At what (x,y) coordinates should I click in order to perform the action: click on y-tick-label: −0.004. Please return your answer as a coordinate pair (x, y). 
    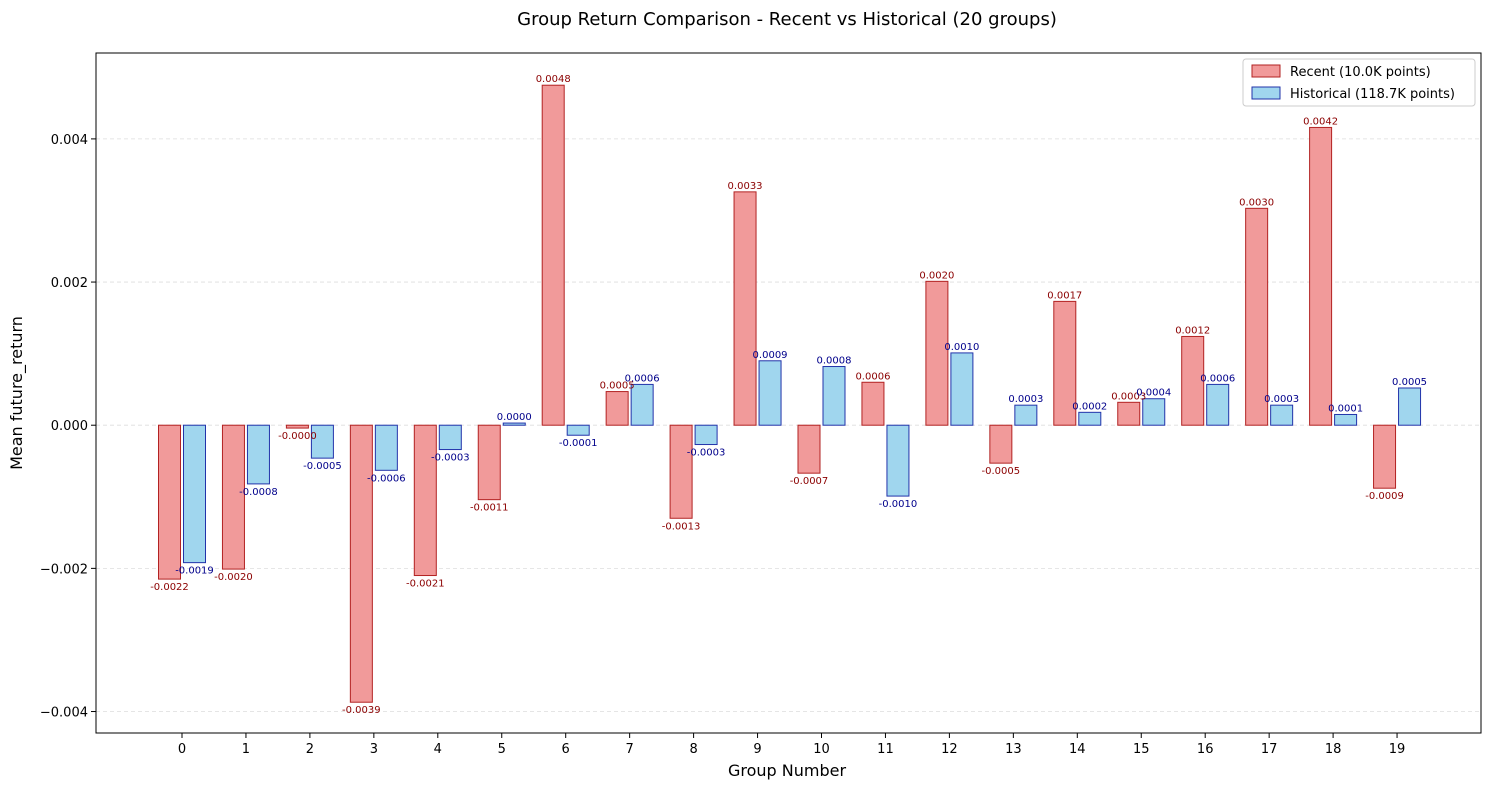
    Looking at the image, I should click on (64, 713).